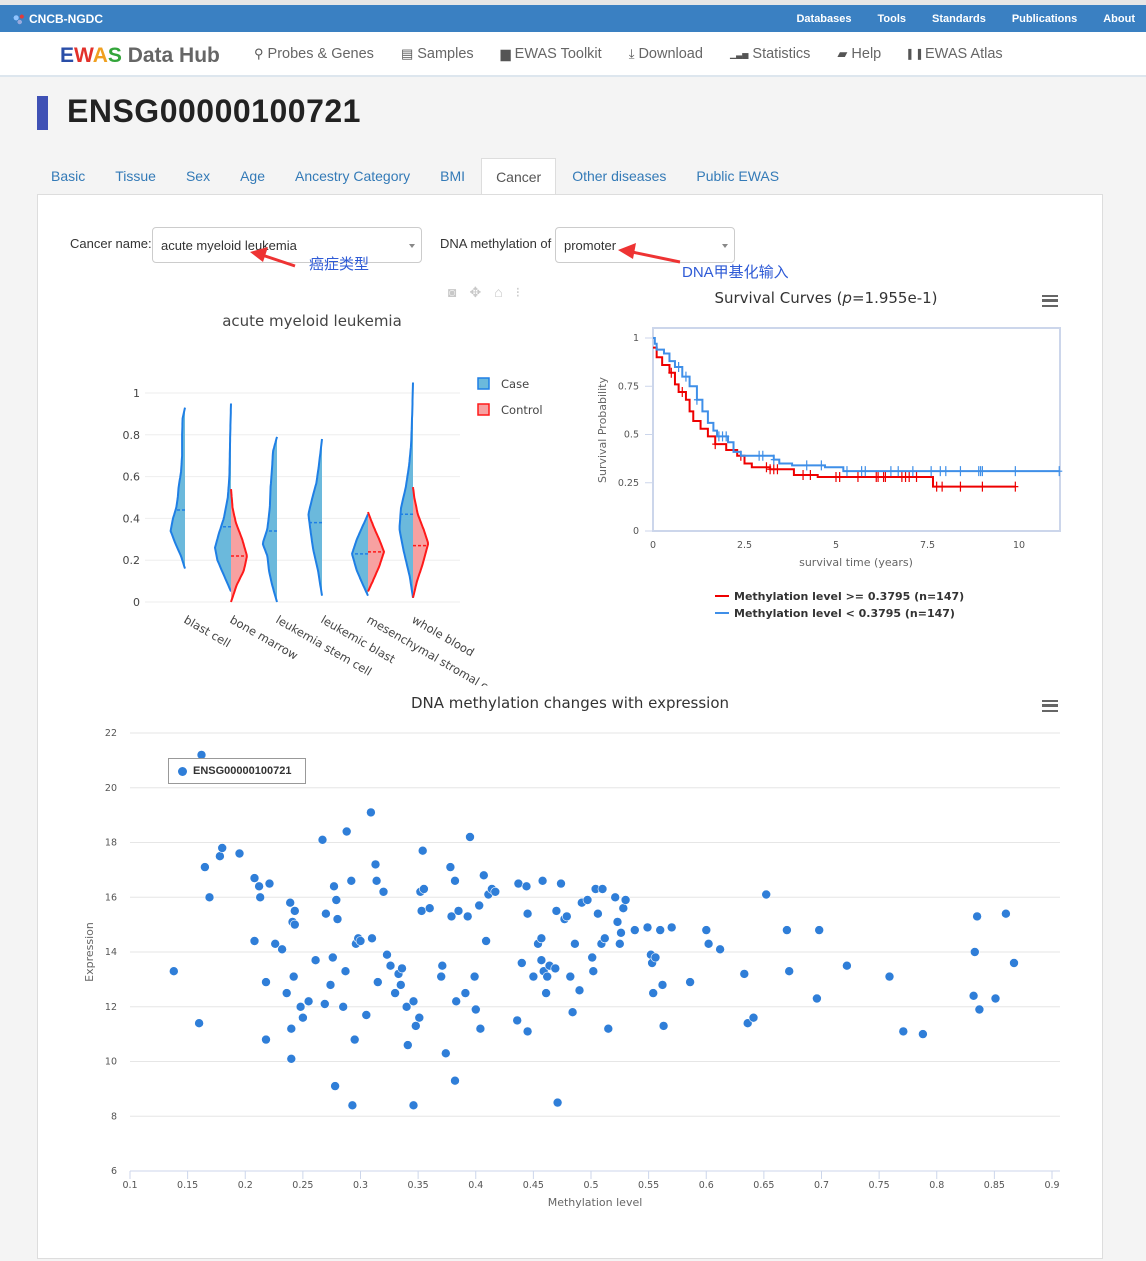  What do you see at coordinates (452, 292) in the screenshot?
I see `camera-icon: ◙` at bounding box center [452, 292].